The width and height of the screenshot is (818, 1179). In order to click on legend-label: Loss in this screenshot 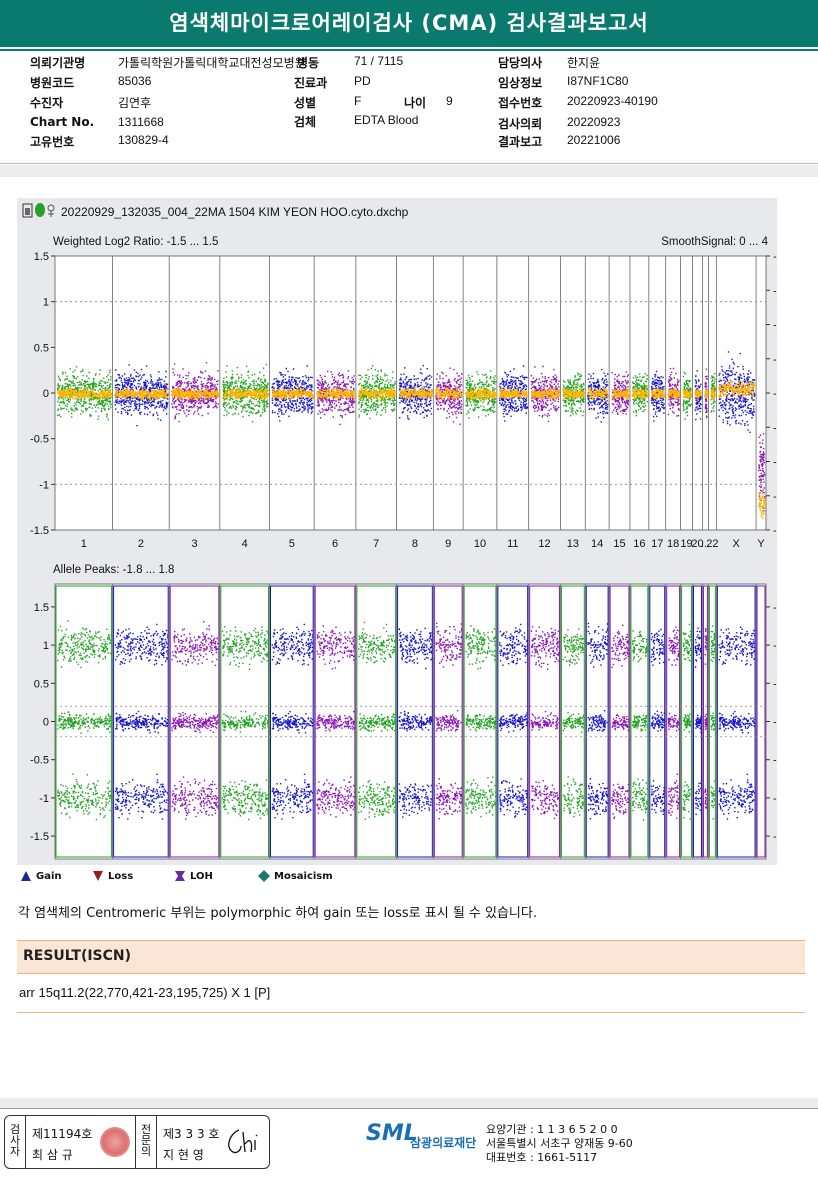, I will do `click(121, 876)`.